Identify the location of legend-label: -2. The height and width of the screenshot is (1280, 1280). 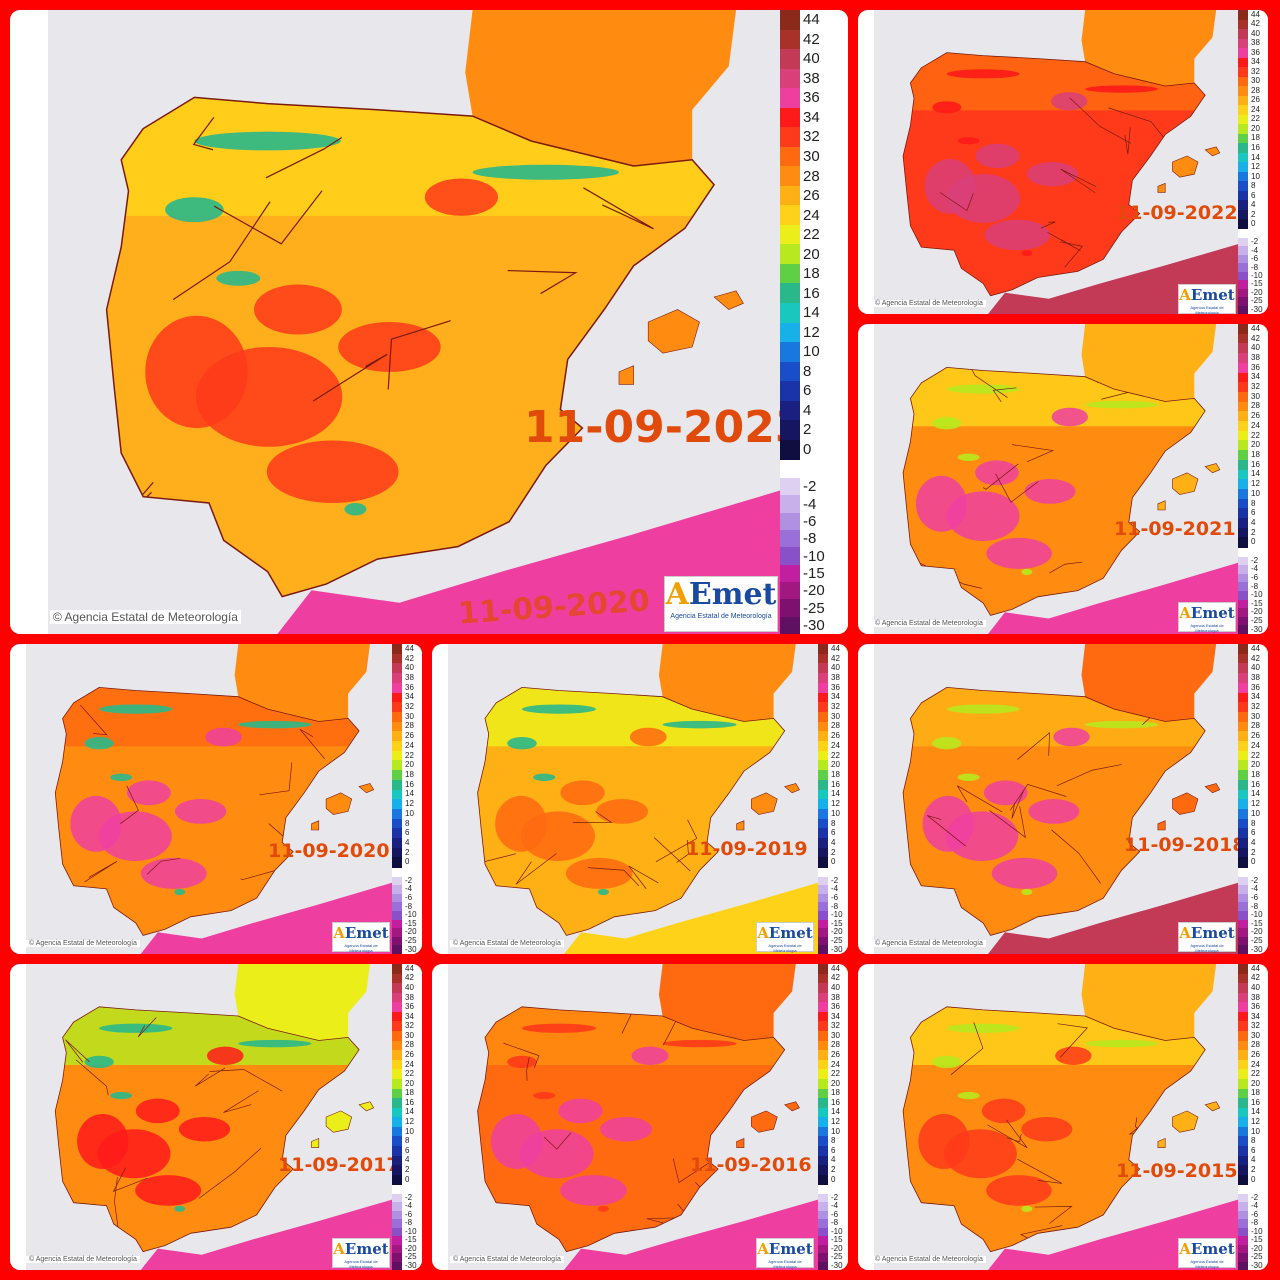
(1255, 242).